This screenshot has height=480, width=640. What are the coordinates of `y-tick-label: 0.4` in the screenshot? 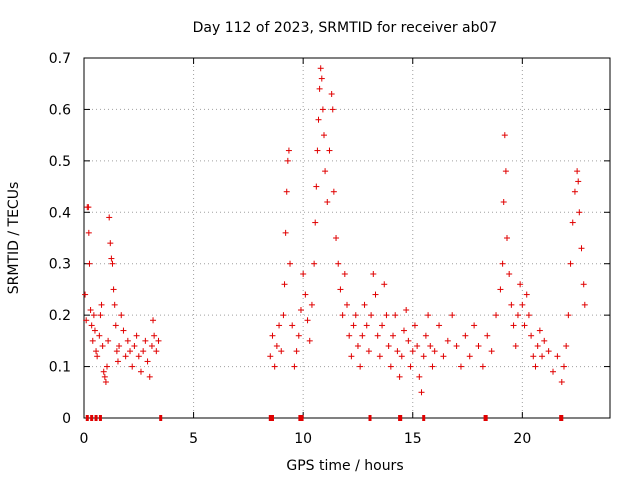 It's located at (60, 213).